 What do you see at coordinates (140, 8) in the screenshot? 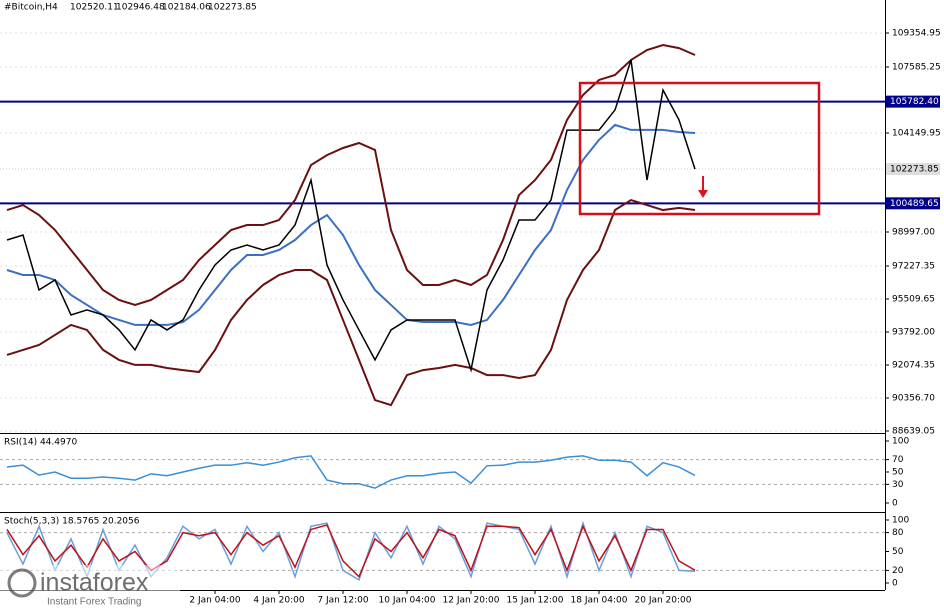
I see `ohlc-high: 102946.48` at bounding box center [140, 8].